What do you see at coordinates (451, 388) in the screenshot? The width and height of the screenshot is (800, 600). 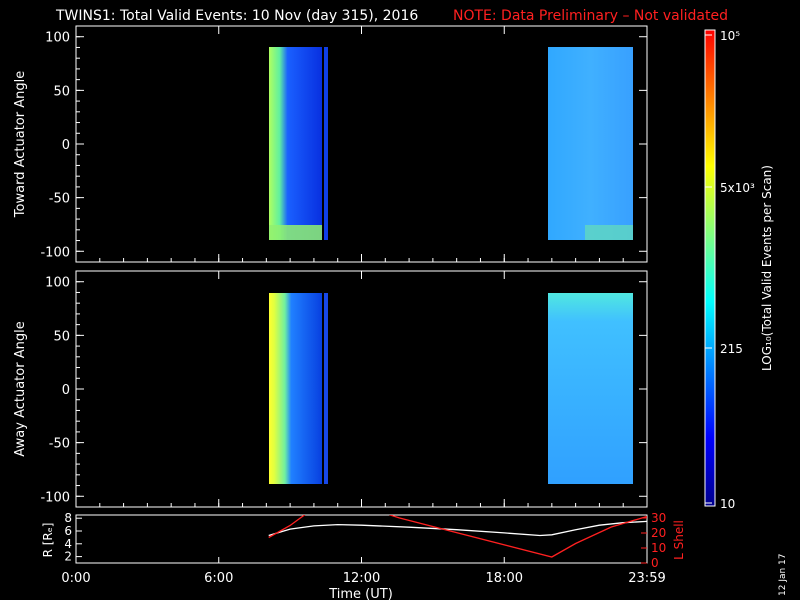 I see `away-heatmap` at bounding box center [451, 388].